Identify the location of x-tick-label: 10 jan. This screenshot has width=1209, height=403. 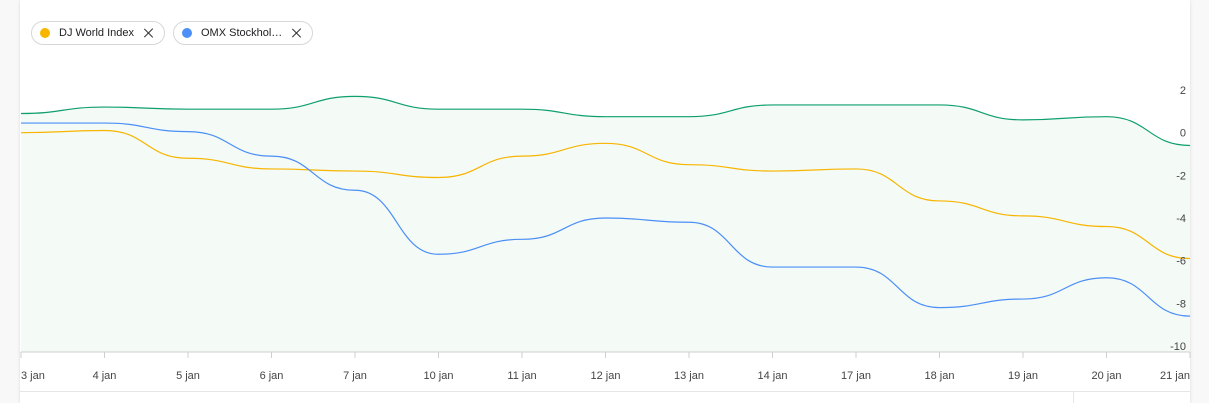
(439, 376).